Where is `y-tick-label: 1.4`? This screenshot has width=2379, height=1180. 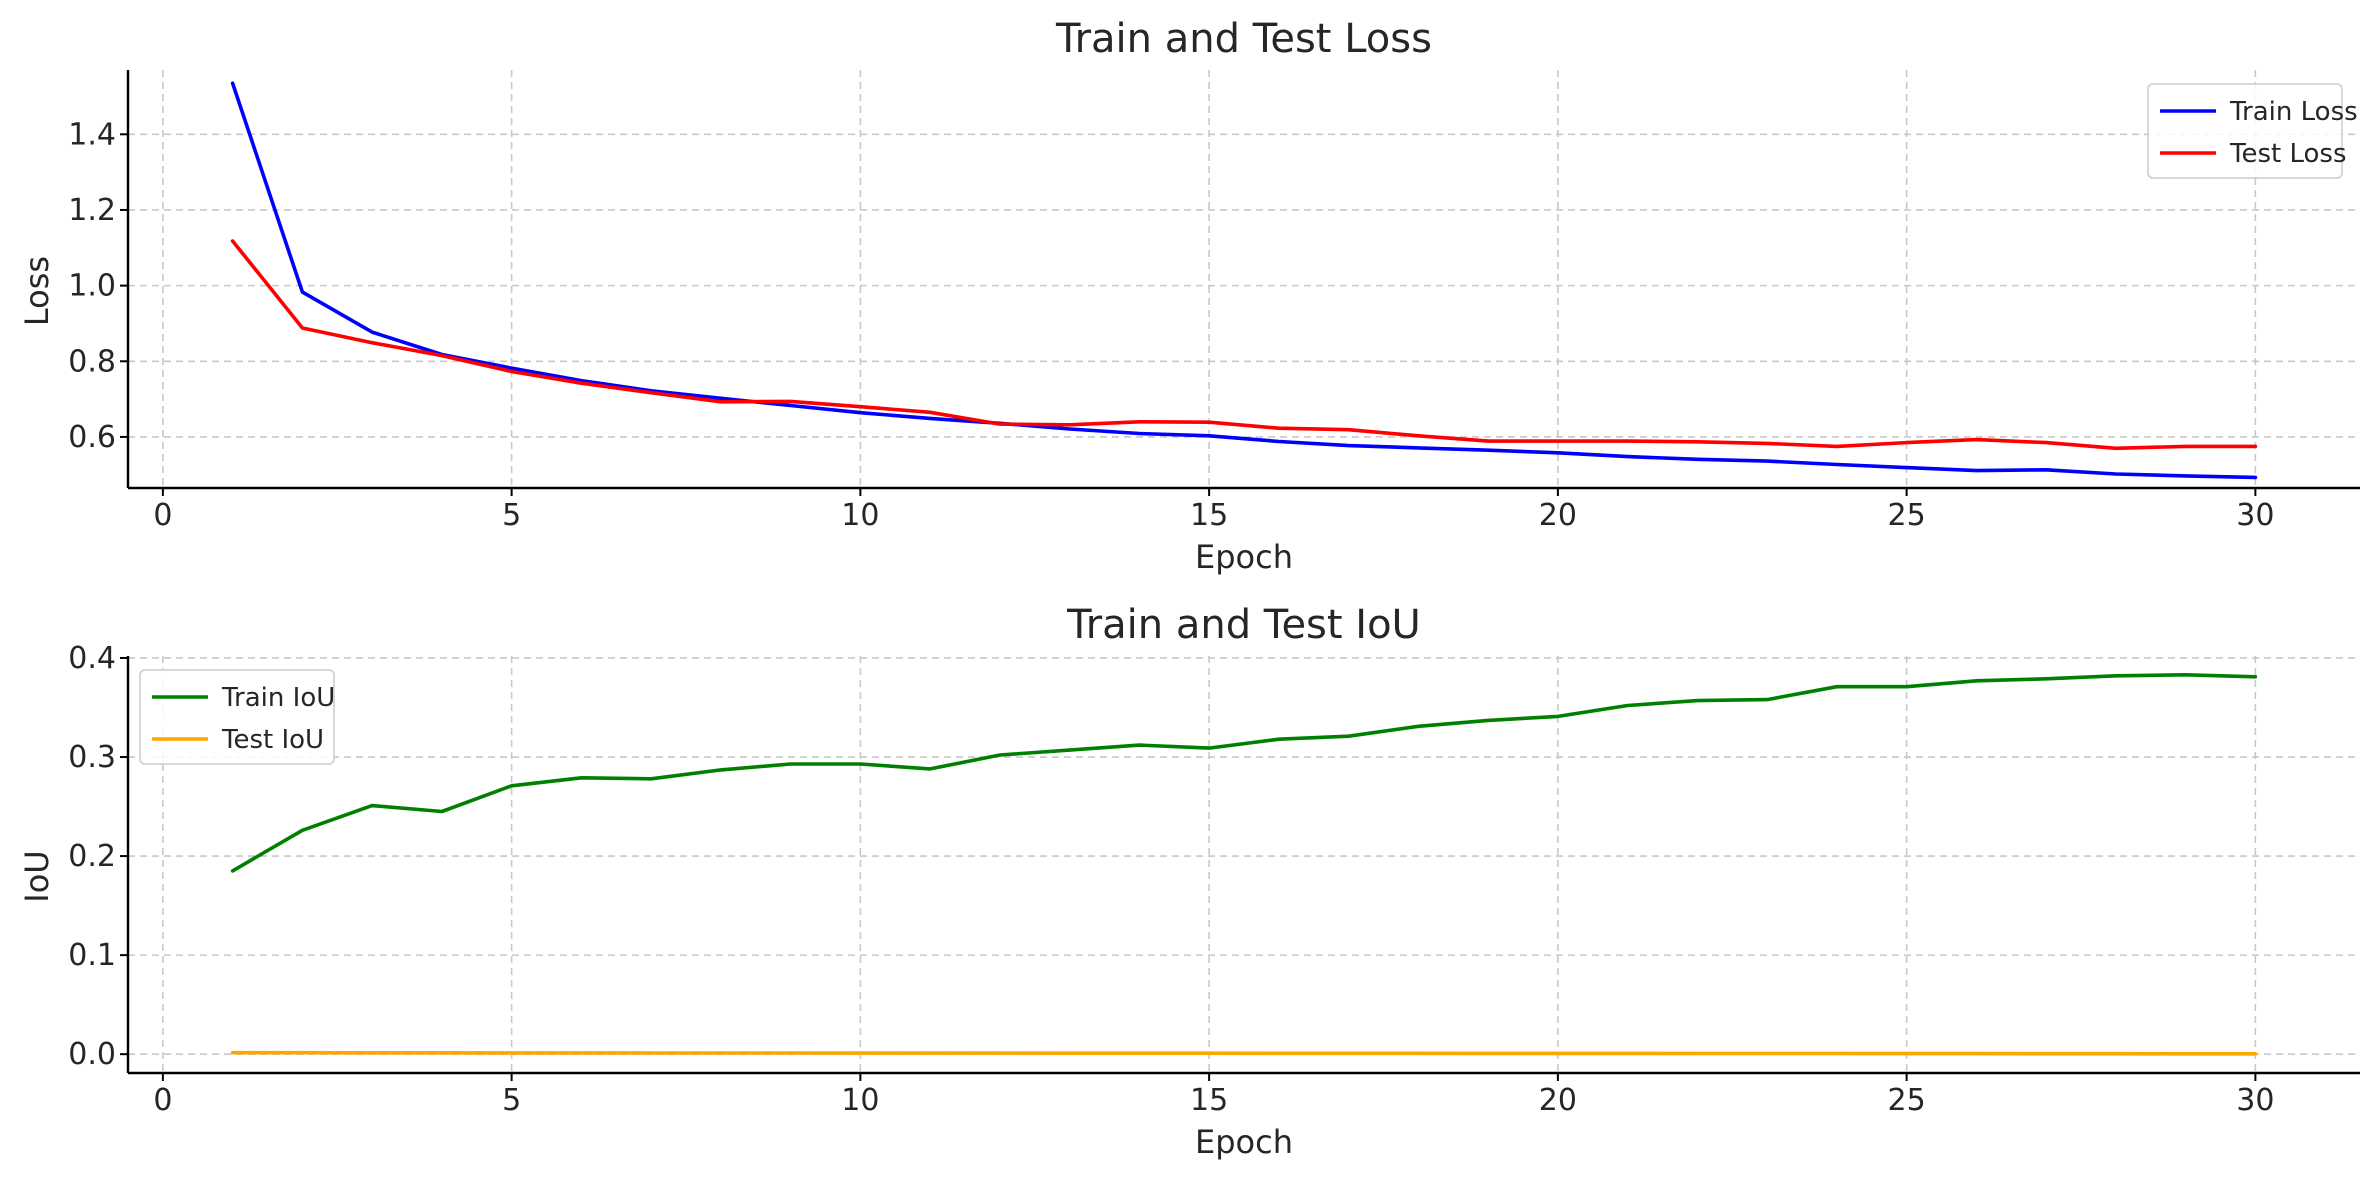 y-tick-label: 1.4 is located at coordinates (92, 134).